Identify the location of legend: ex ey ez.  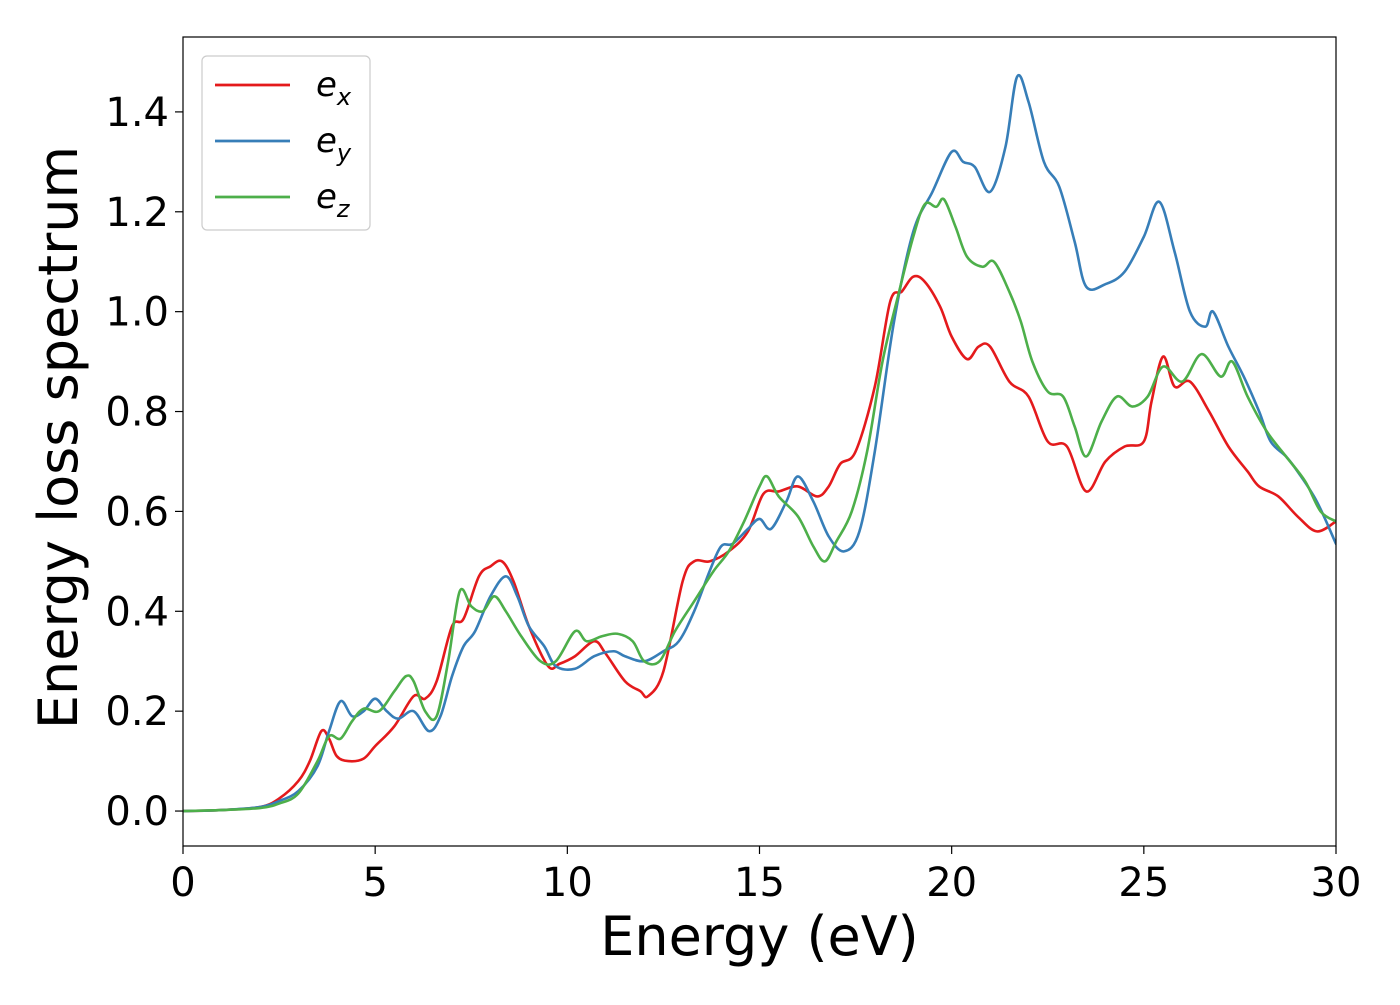
(286, 143).